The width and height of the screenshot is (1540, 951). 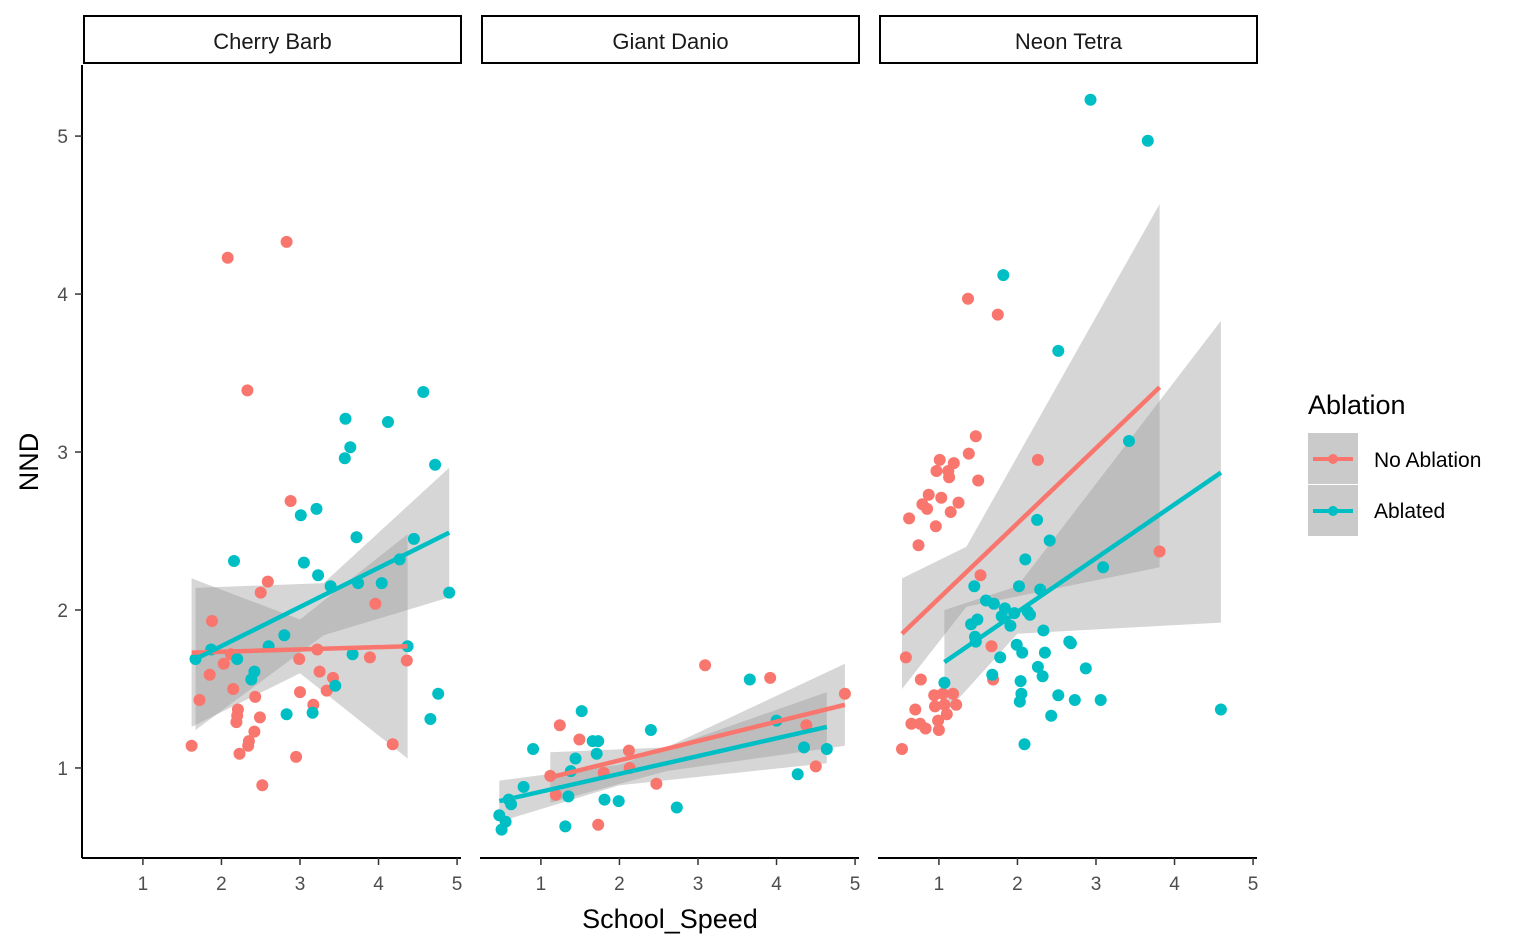 What do you see at coordinates (29, 462) in the screenshot?
I see `y-axis-title: NND` at bounding box center [29, 462].